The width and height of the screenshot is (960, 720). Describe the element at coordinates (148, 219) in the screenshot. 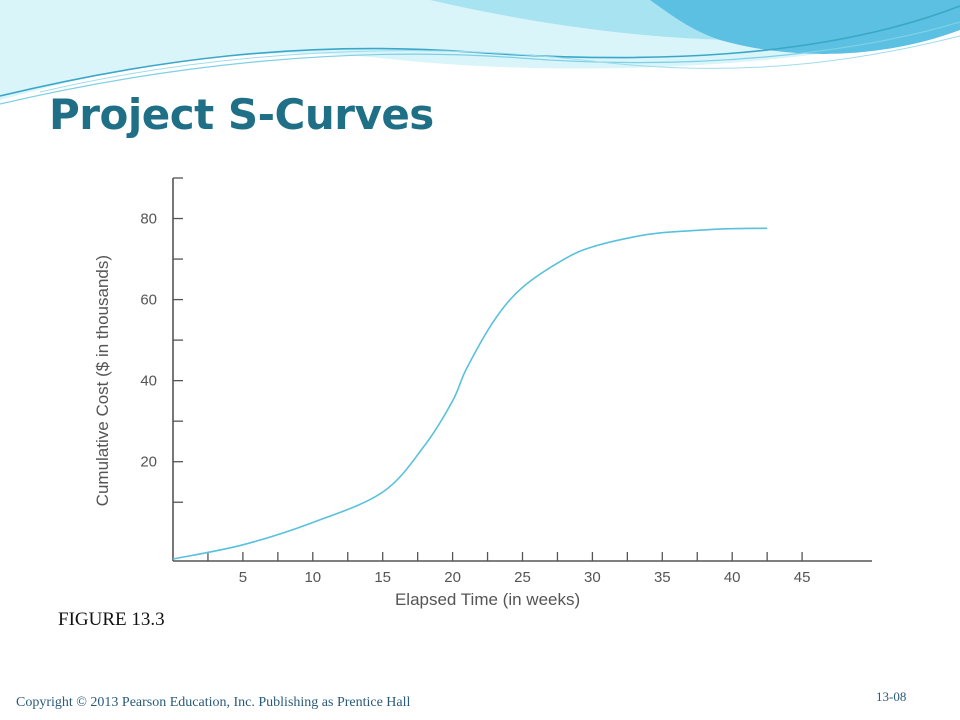

I see `y-tick-label: 80` at that location.